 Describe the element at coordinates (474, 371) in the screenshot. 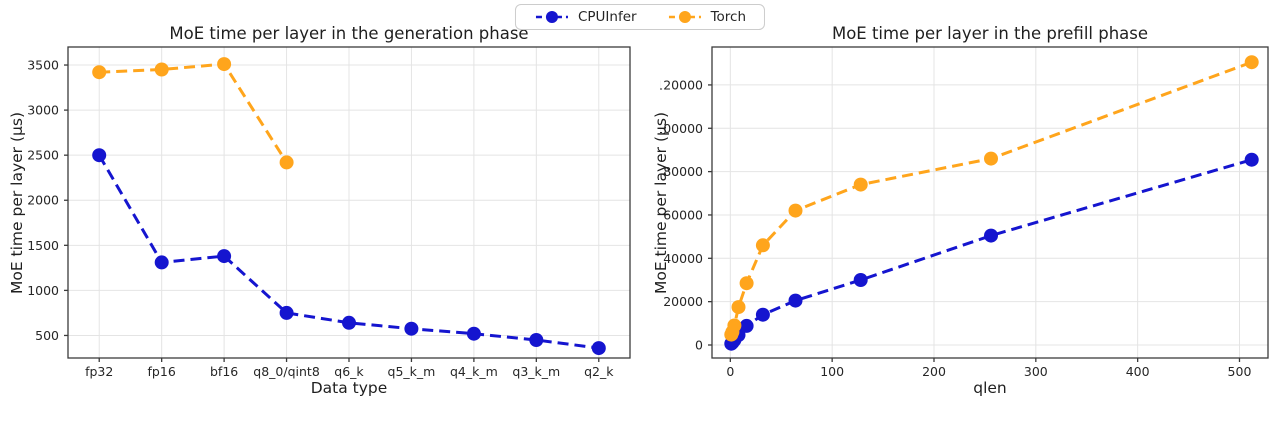

I see `x-tick-label: q4_k_m` at that location.